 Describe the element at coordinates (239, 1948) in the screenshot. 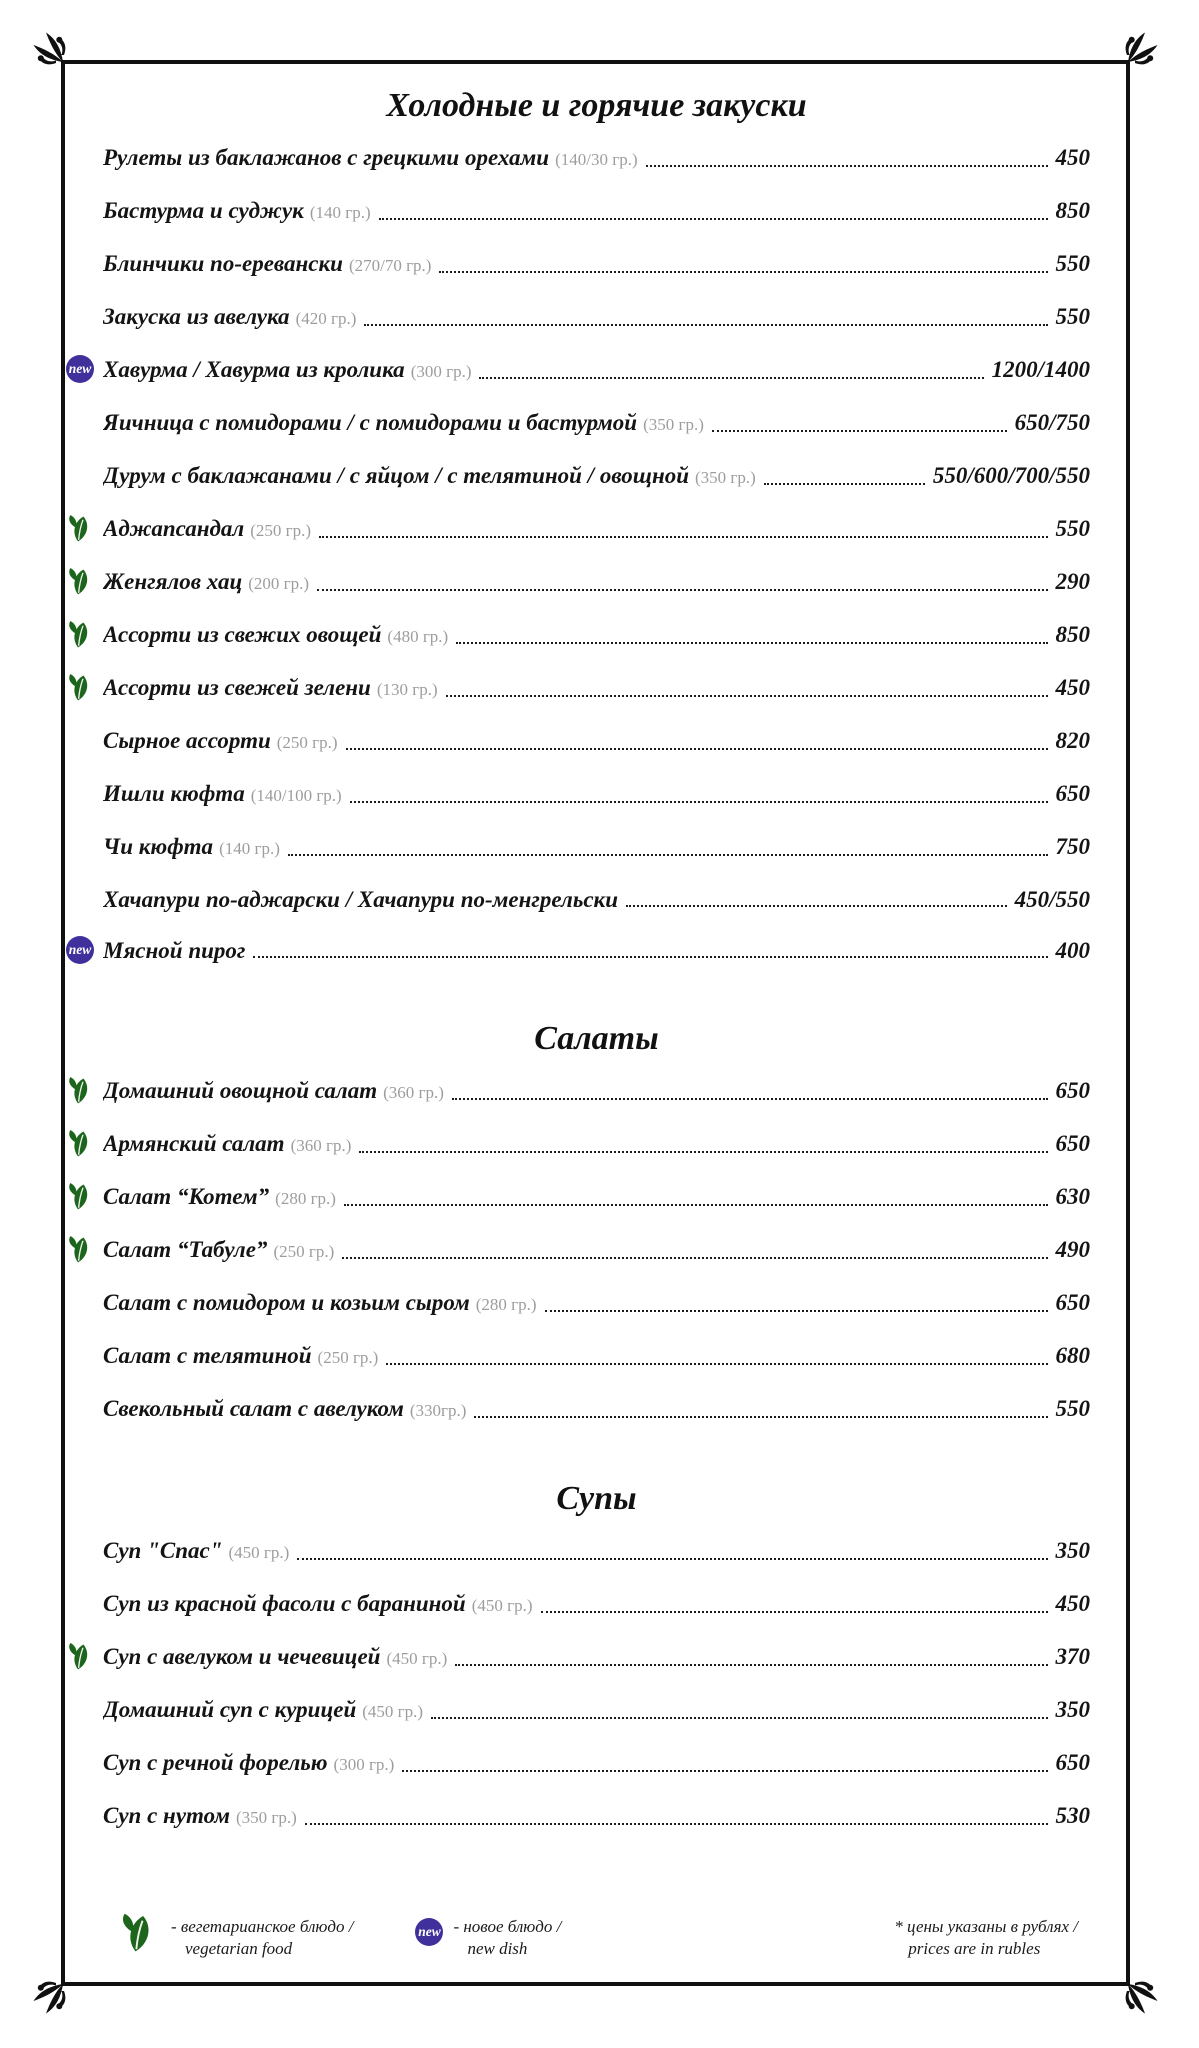

I see `vegetarian-label-en: vegetarian food` at that location.